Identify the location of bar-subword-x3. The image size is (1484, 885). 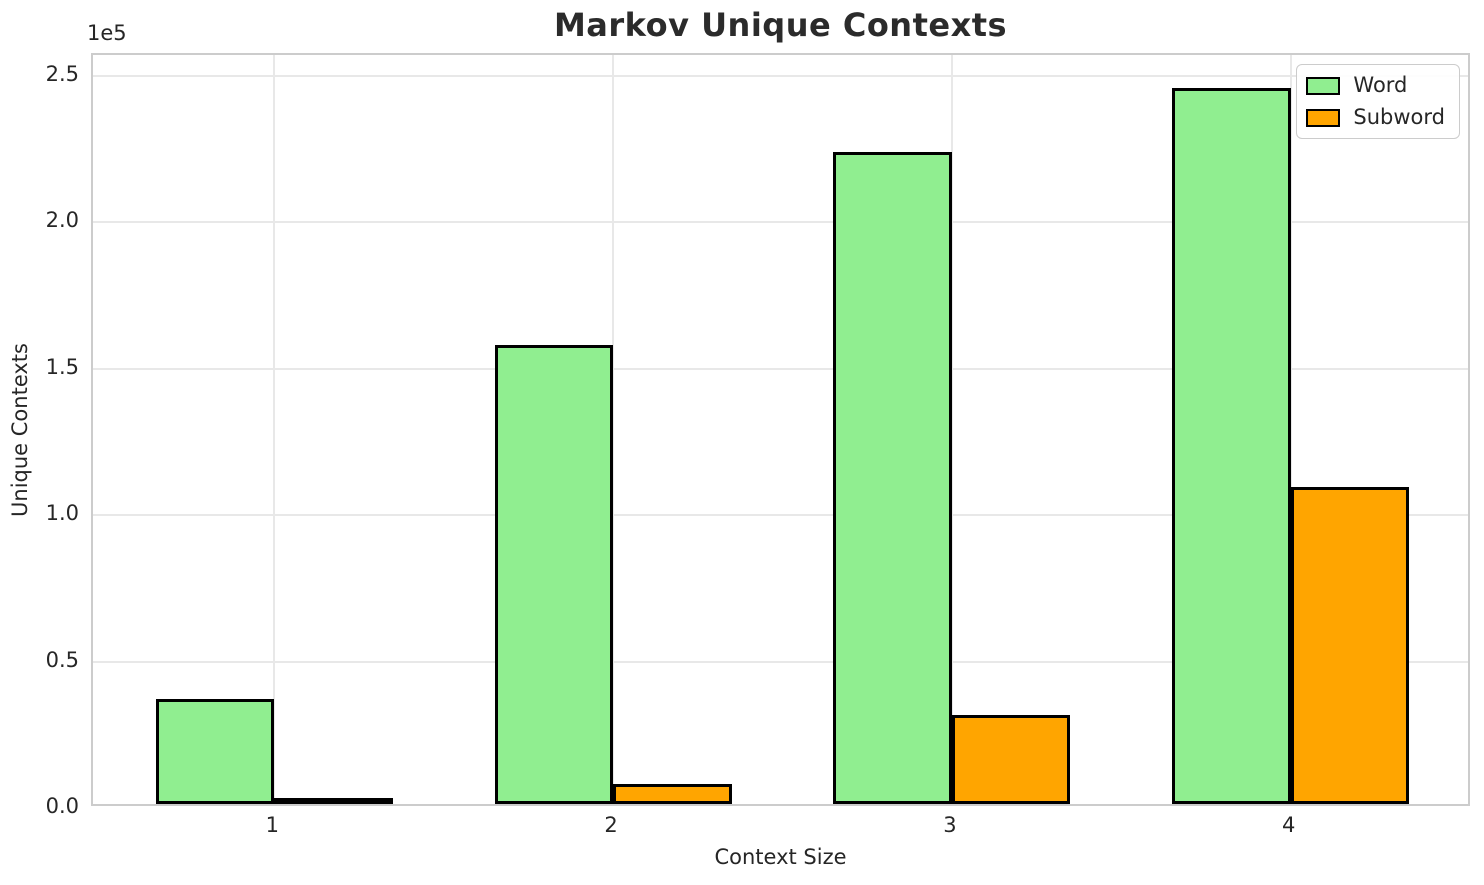
(1011, 759).